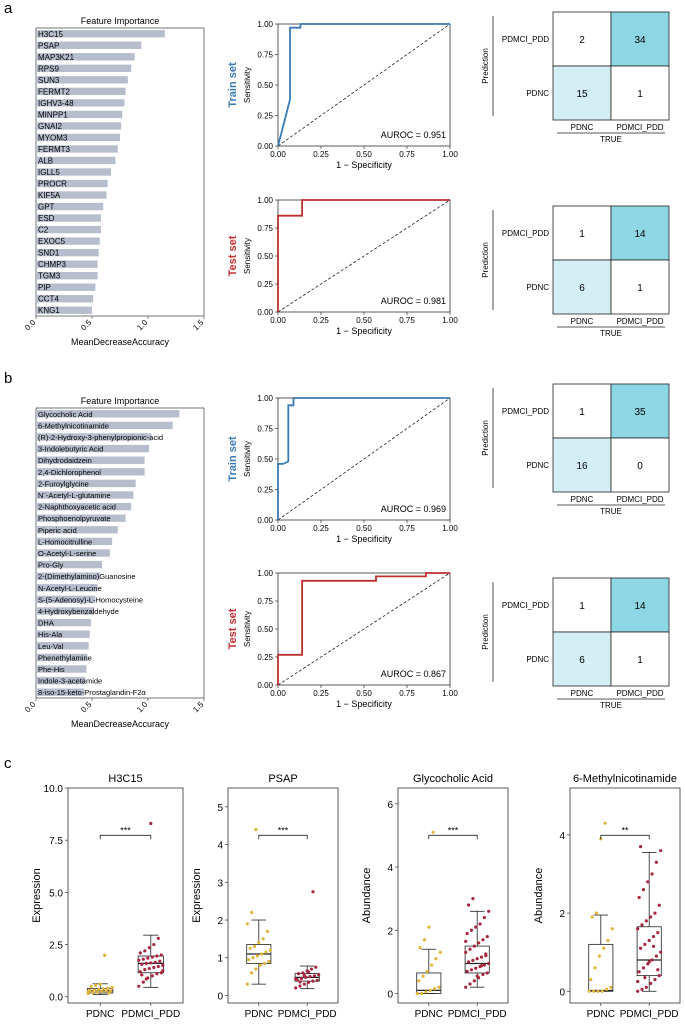 This screenshot has width=685, height=1026. What do you see at coordinates (54, 149) in the screenshot?
I see `bar-label: FERMT3` at bounding box center [54, 149].